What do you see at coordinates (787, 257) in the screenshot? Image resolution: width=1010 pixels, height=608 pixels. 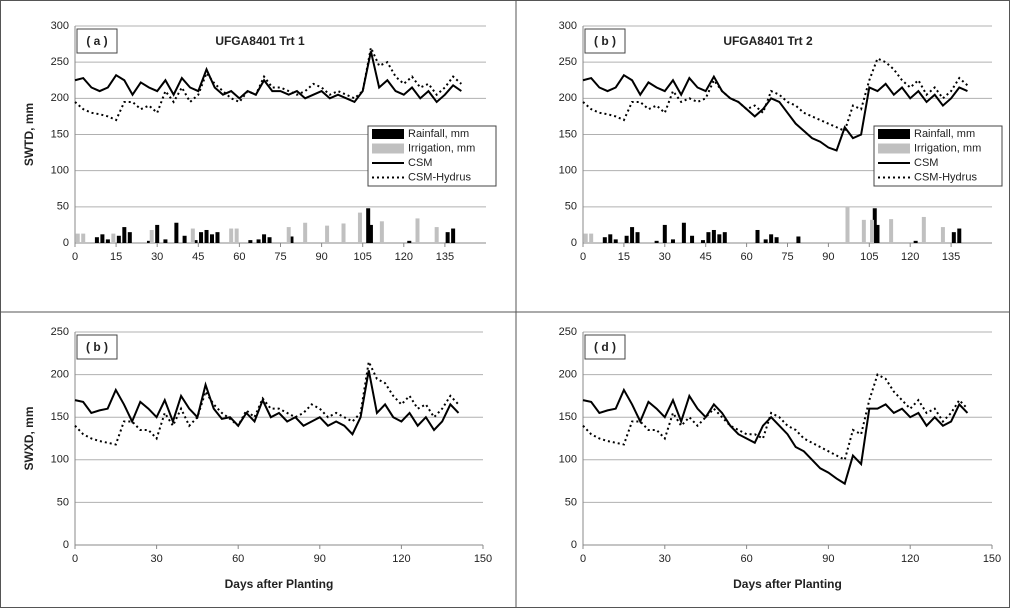 I see `x-tick-label: 75` at bounding box center [787, 257].